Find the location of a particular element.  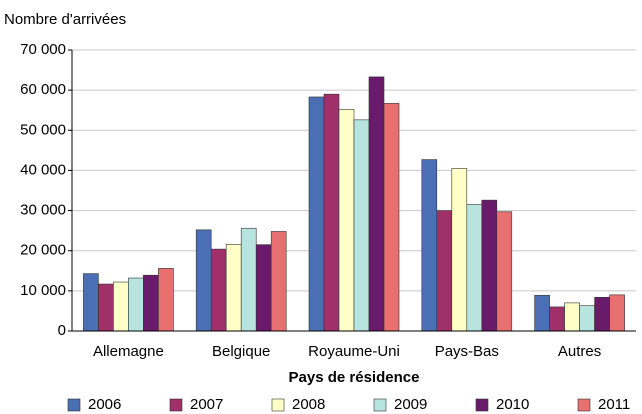

y-tick-label: 30 000 is located at coordinates (43, 210).